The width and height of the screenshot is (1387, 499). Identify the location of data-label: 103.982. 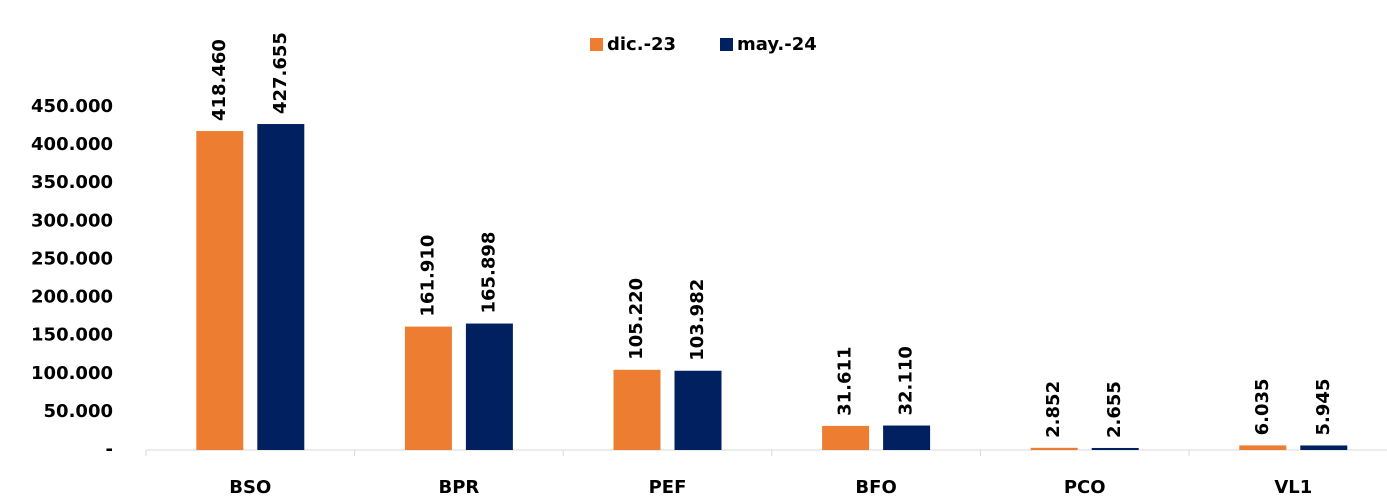
(697, 320).